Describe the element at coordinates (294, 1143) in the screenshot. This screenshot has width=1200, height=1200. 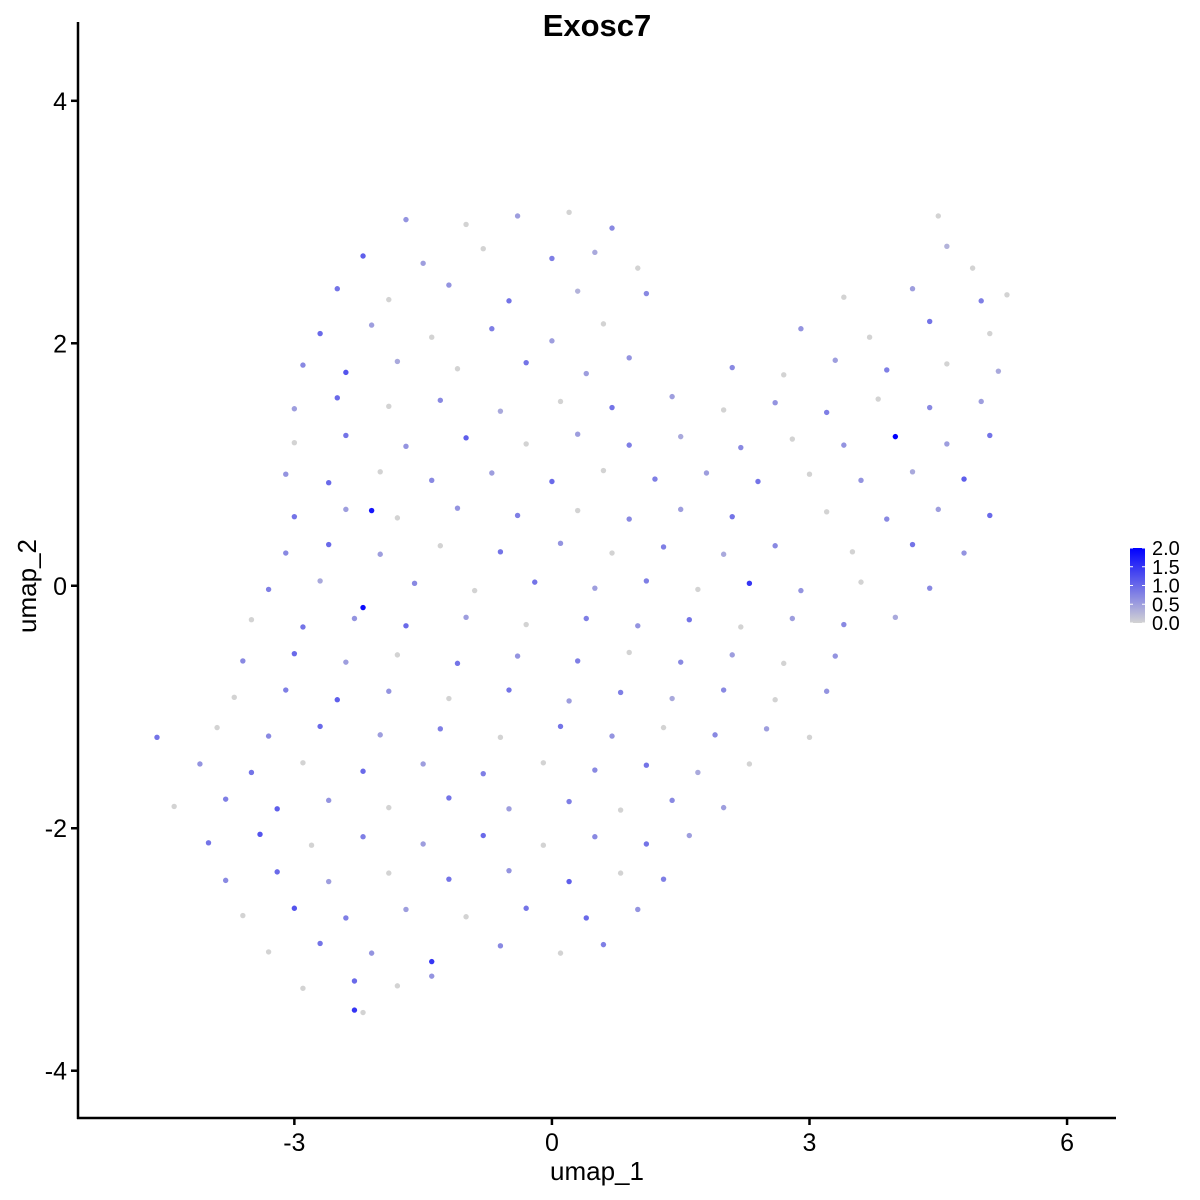
I see `x-tick-label: -3` at that location.